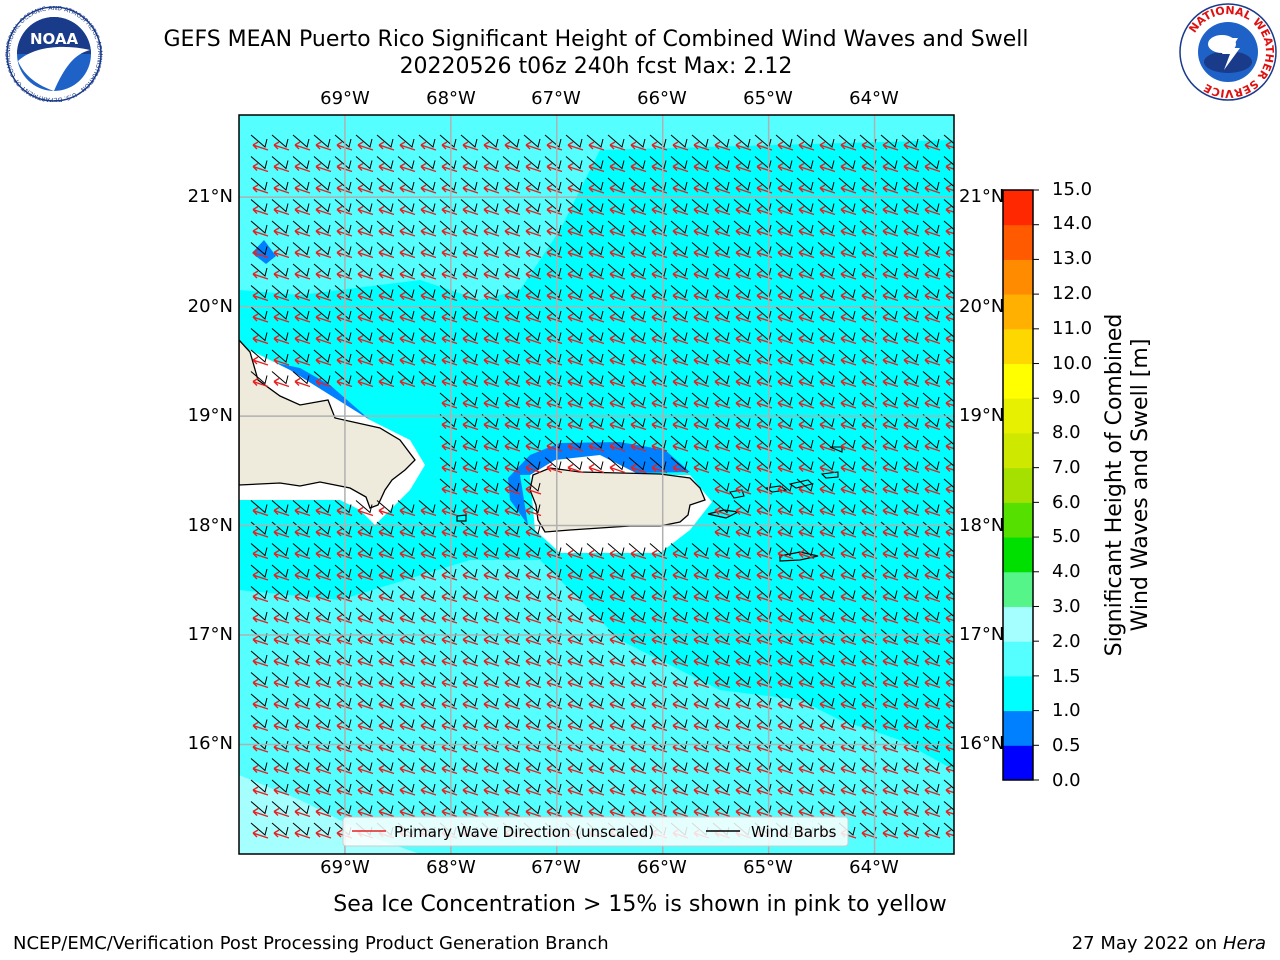 Image resolution: width=1280 pixels, height=960 pixels. I want to click on lat-label-left: 21°N, so click(210, 196).